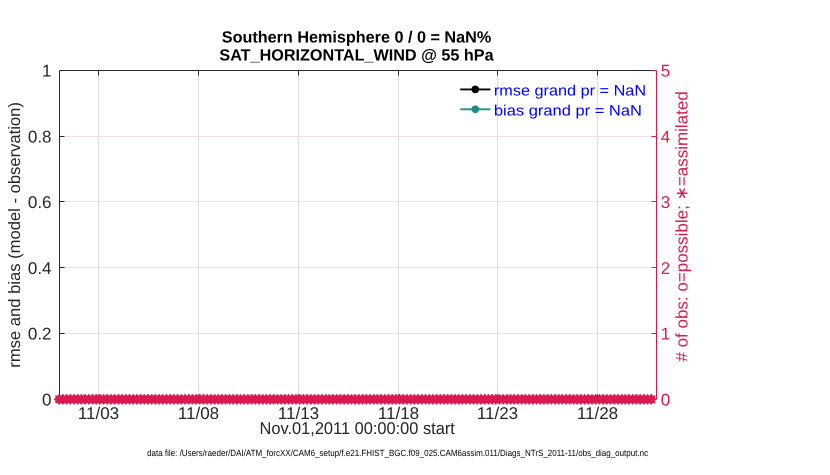 The image size is (830, 475). I want to click on svg-text: 2, so click(665, 268).